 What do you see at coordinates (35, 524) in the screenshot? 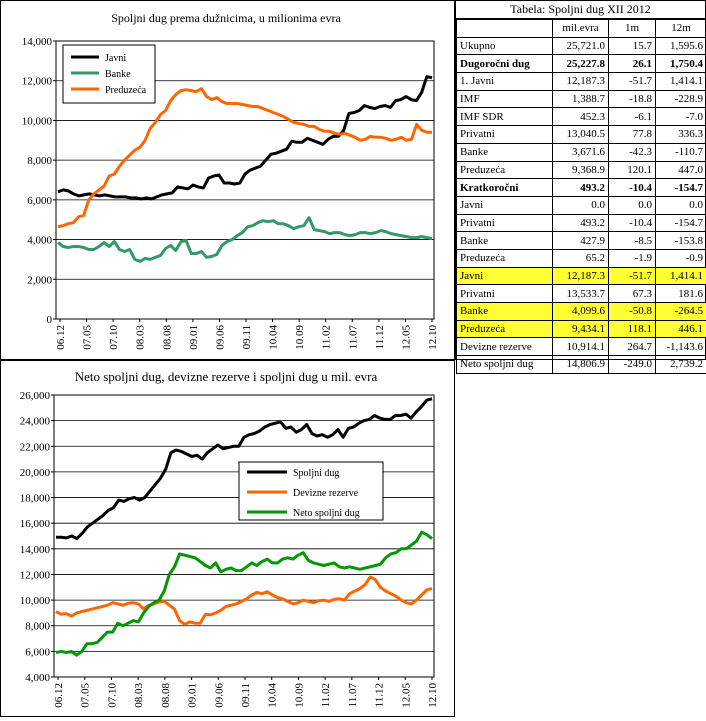
I see `y-tick-label: 16,000` at bounding box center [35, 524].